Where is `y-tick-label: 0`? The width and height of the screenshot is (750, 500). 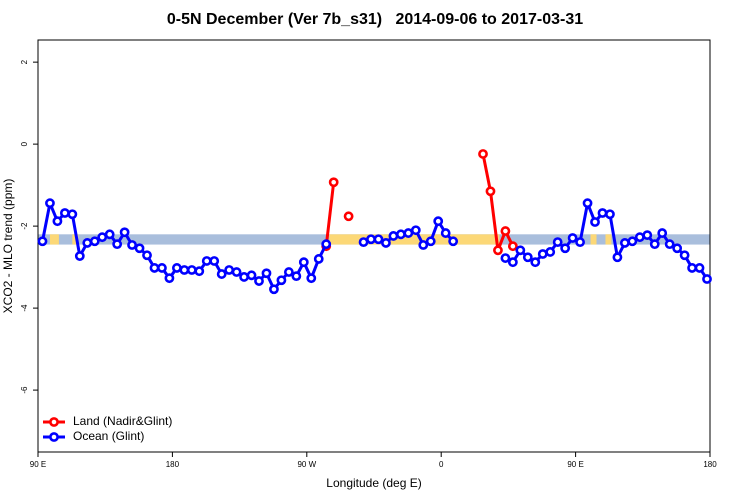 y-tick-label: 0 is located at coordinates (24, 143).